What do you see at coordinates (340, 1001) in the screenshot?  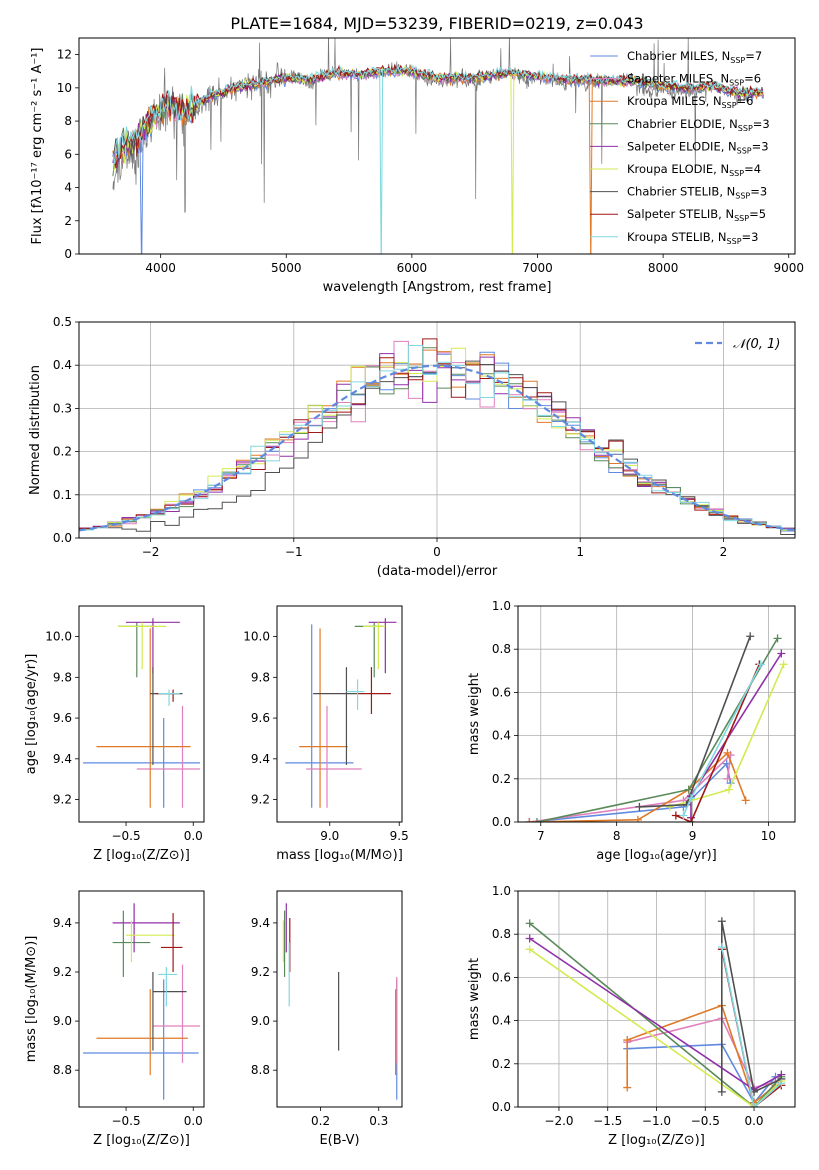 I see `mass-vs-ebv-plot-area` at bounding box center [340, 1001].